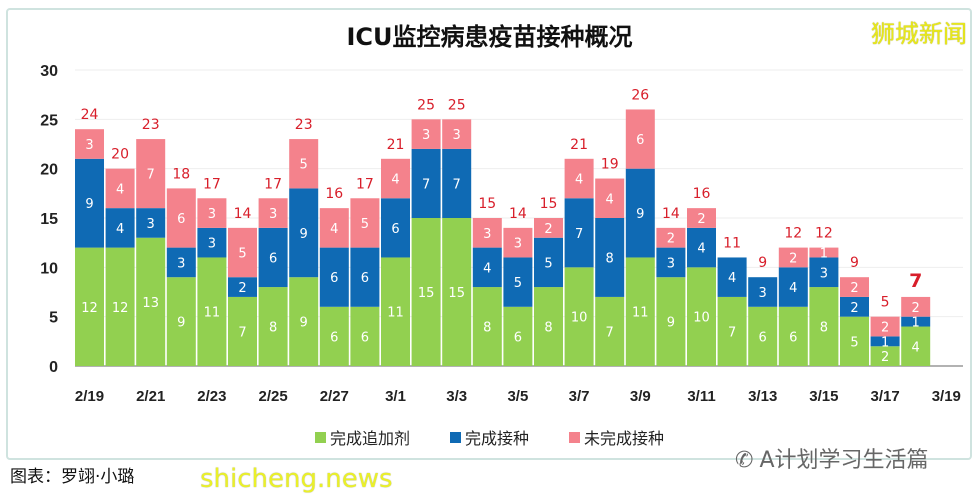 The height and width of the screenshot is (501, 979). I want to click on x-tick-label: 3/5, so click(517, 396).